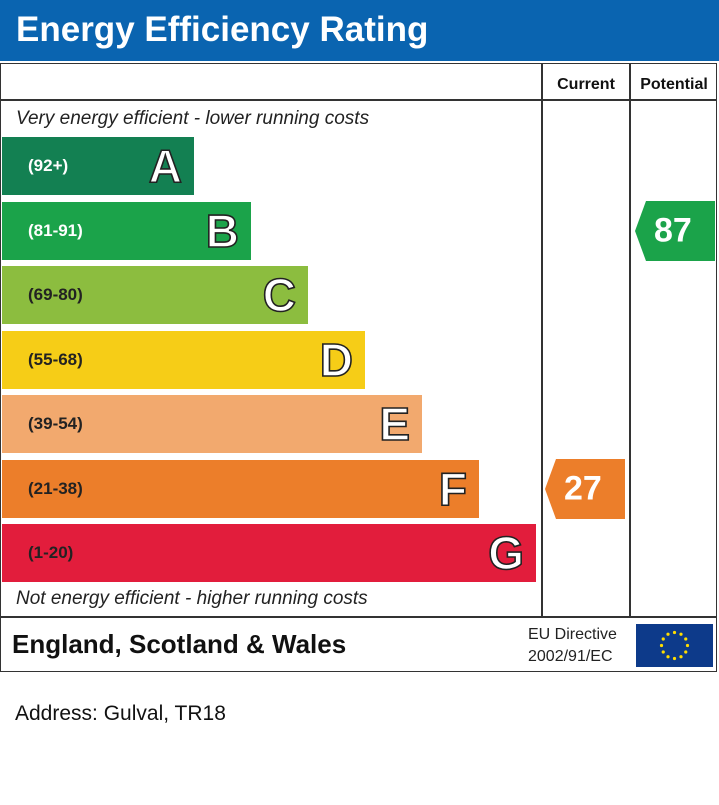  What do you see at coordinates (48, 165) in the screenshot?
I see `band-range-label: (92+)` at bounding box center [48, 165].